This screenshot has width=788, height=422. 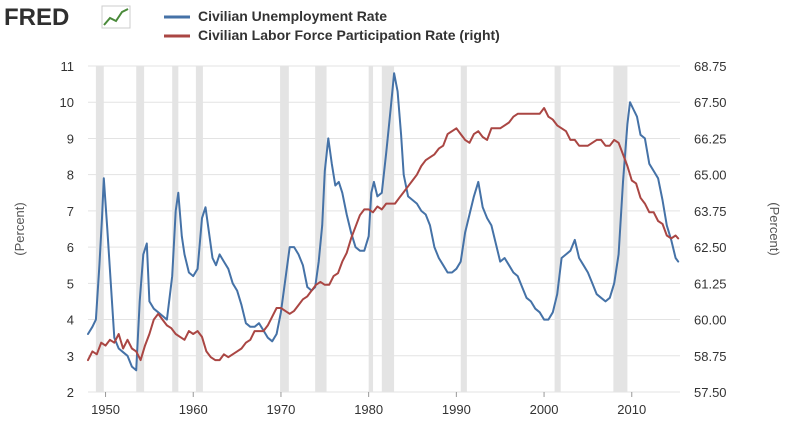 What do you see at coordinates (70, 392) in the screenshot?
I see `y-left-tick-label: 2` at bounding box center [70, 392].